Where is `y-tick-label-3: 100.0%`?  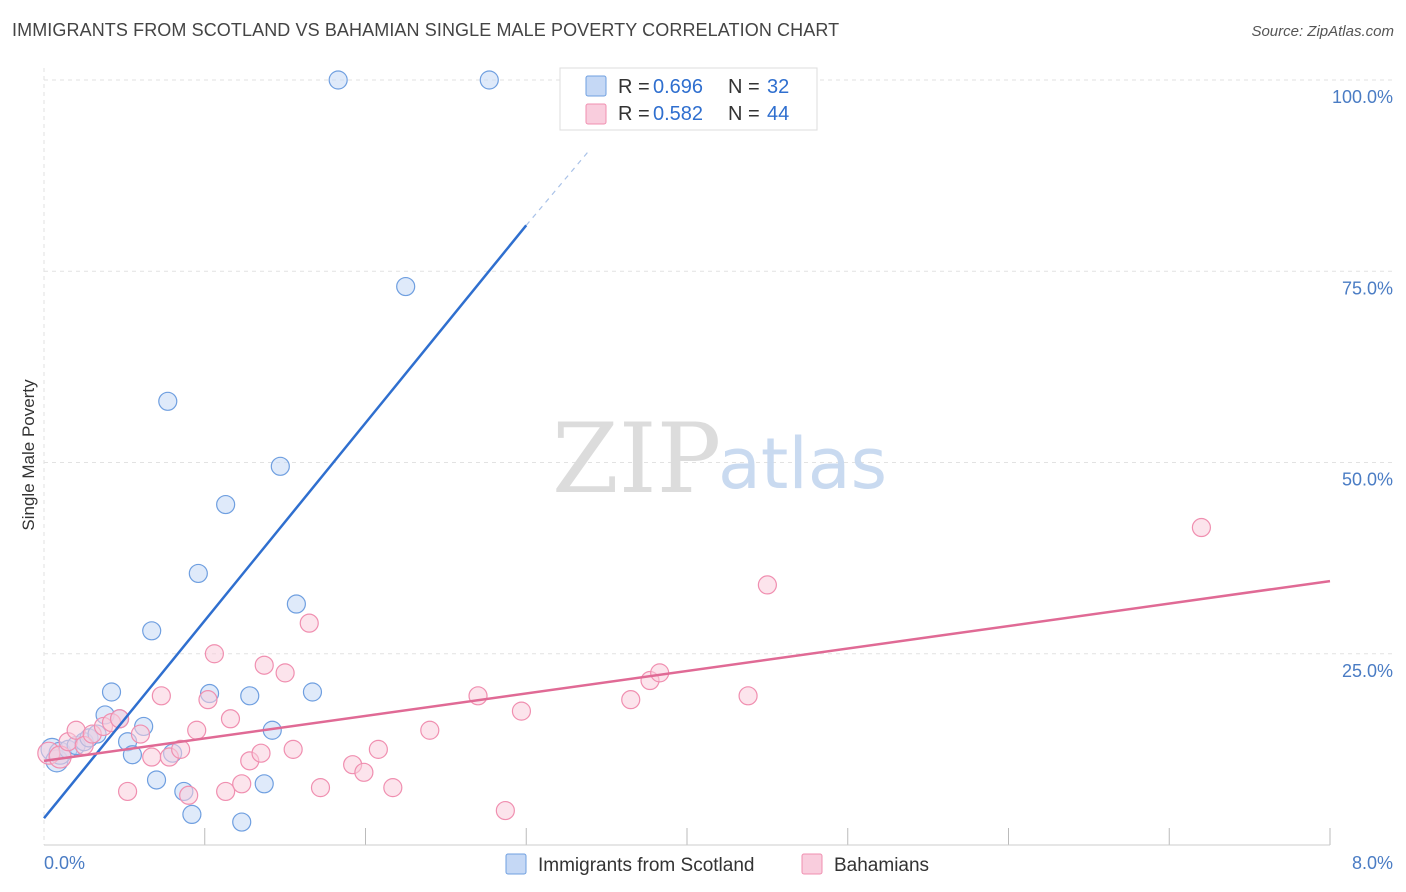 y-tick-label-3: 100.0% is located at coordinates (1362, 97).